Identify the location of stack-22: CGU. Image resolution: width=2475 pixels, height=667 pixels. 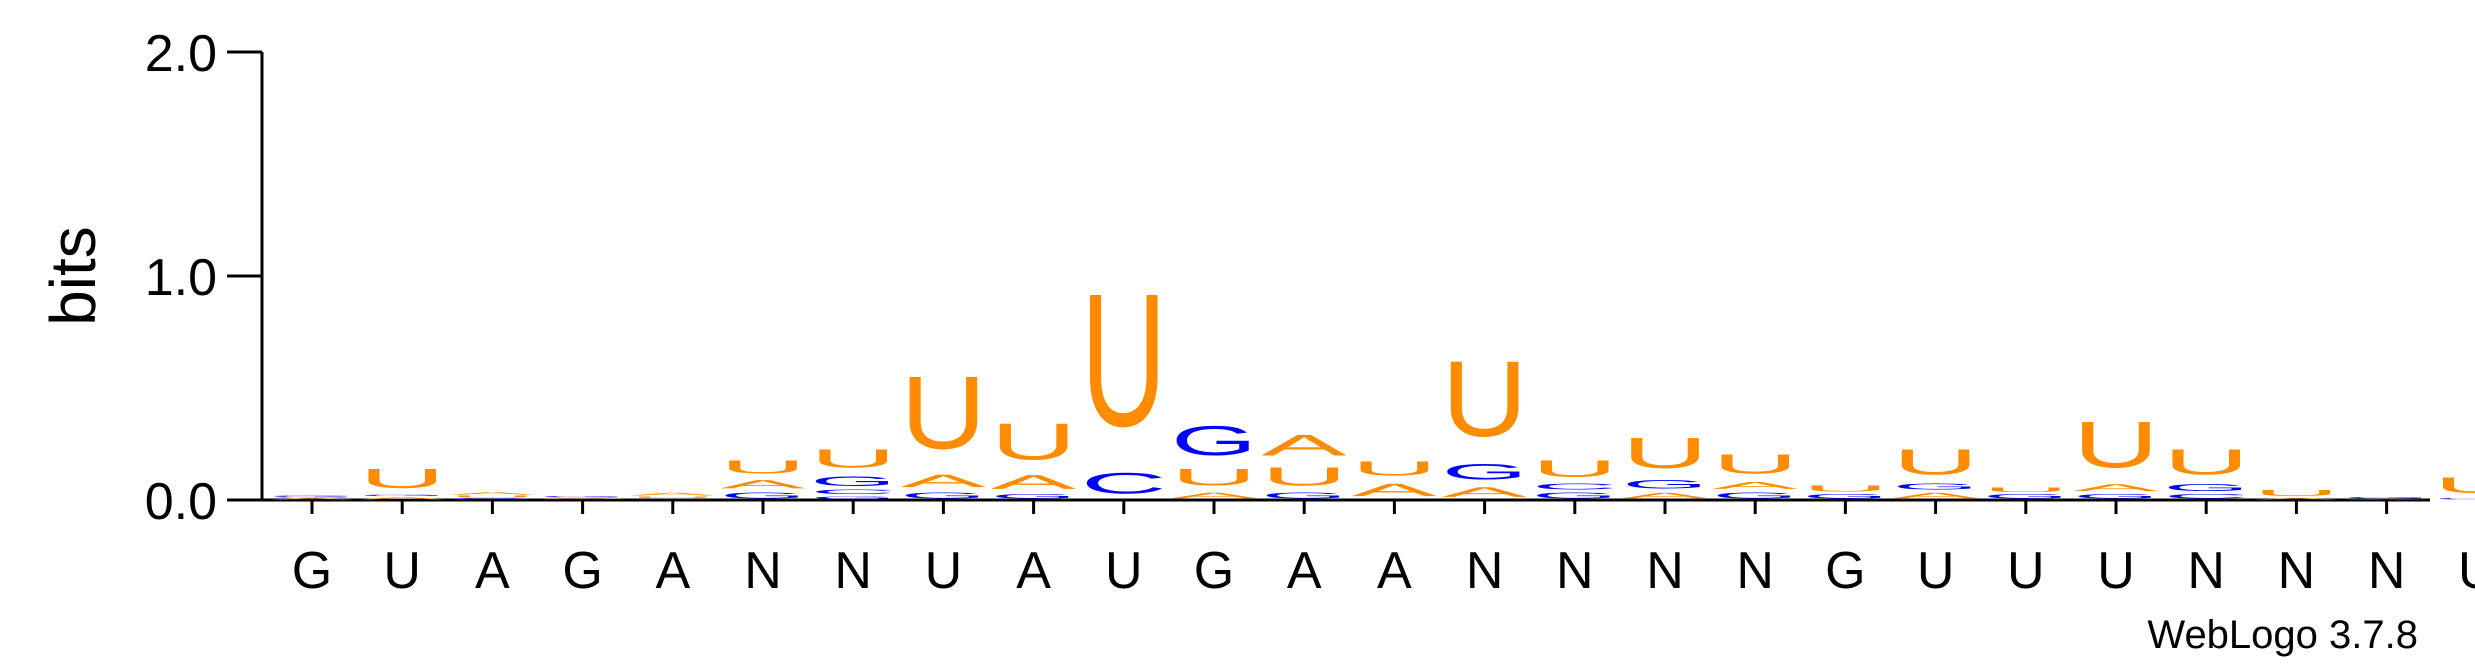
(2206, 471).